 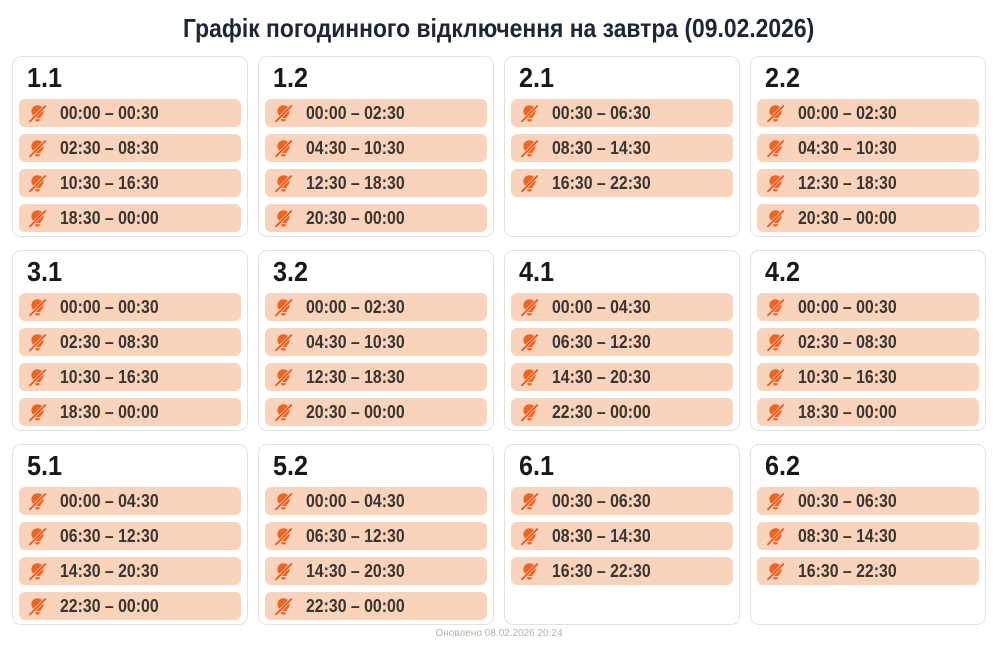 I want to click on outage-interval-row: 04:30 – 10:30, so click(x=376, y=342).